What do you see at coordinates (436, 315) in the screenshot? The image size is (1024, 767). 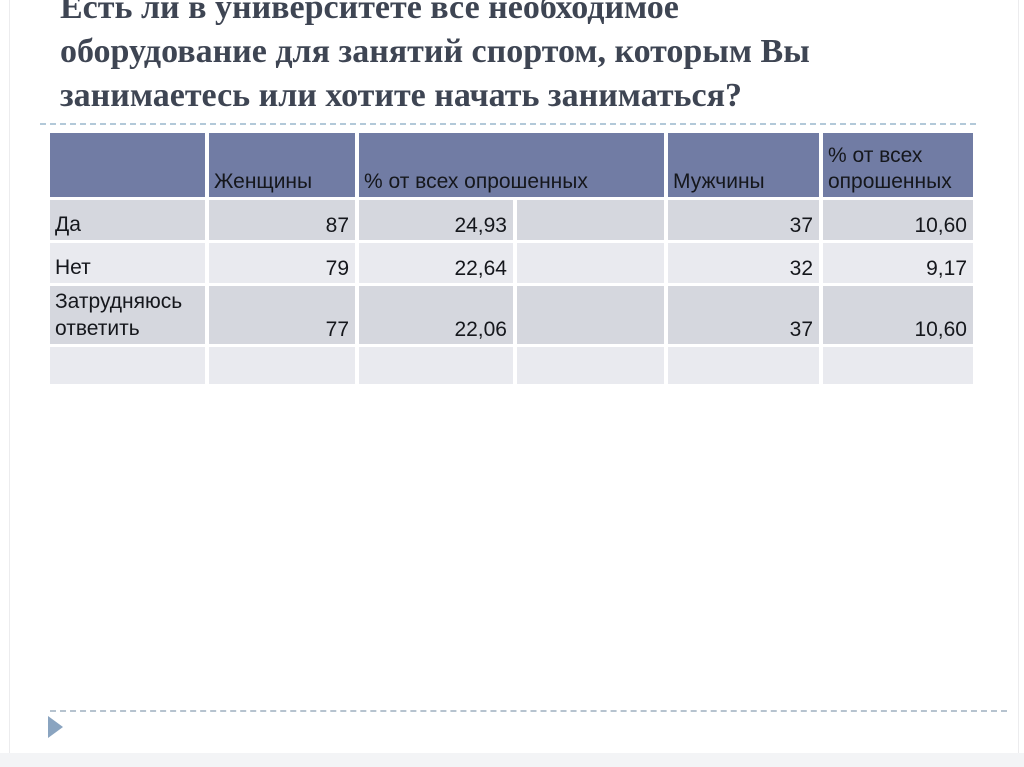 I see `cell-women-percent: 22,06` at bounding box center [436, 315].